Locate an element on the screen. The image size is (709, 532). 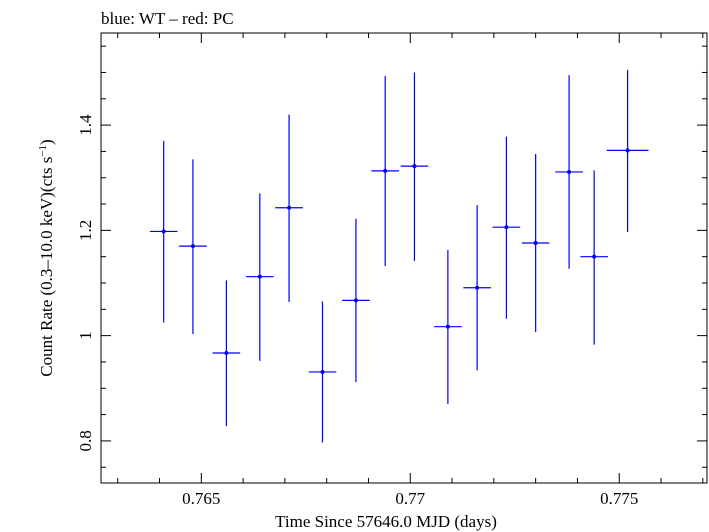
x-tick-label: 0.765 is located at coordinates (201, 498).